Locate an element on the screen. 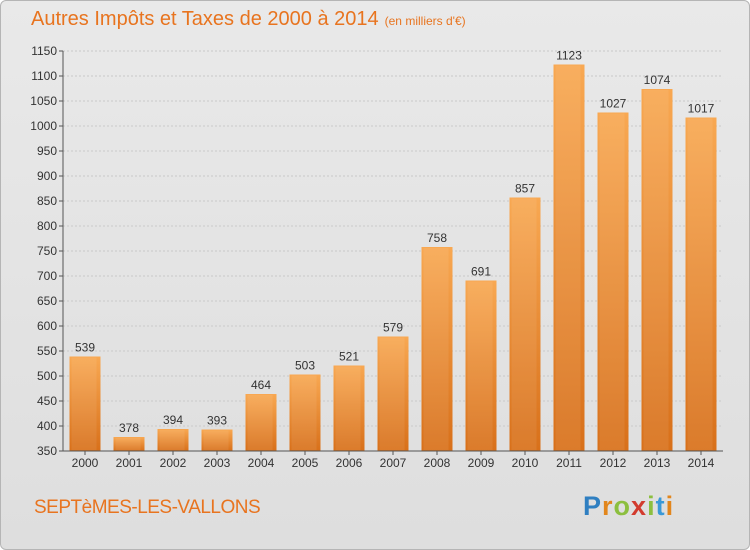 This screenshot has width=750, height=550. x-tick-label: 2006 is located at coordinates (349, 463).